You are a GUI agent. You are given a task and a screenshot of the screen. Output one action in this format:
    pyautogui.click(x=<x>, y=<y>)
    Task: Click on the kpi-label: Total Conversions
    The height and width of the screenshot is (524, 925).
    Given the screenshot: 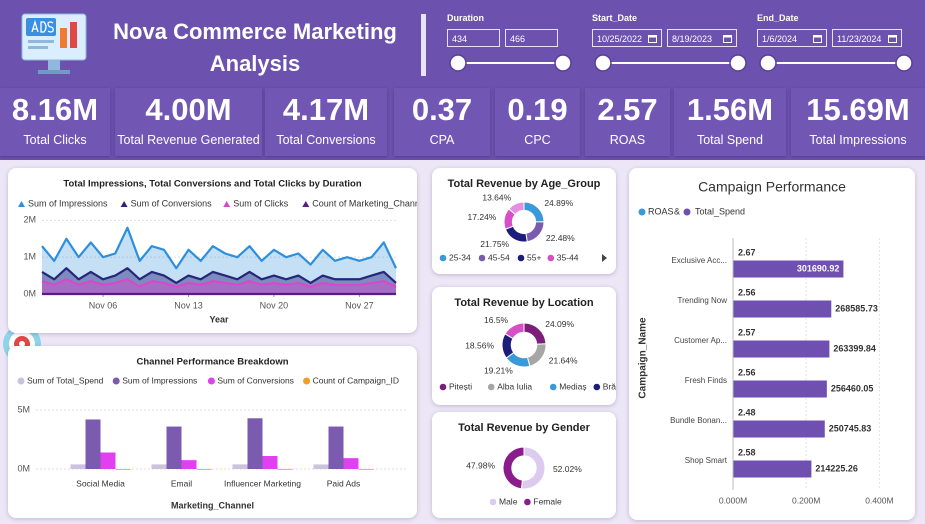 What is the action you would take?
    pyautogui.click(x=326, y=140)
    